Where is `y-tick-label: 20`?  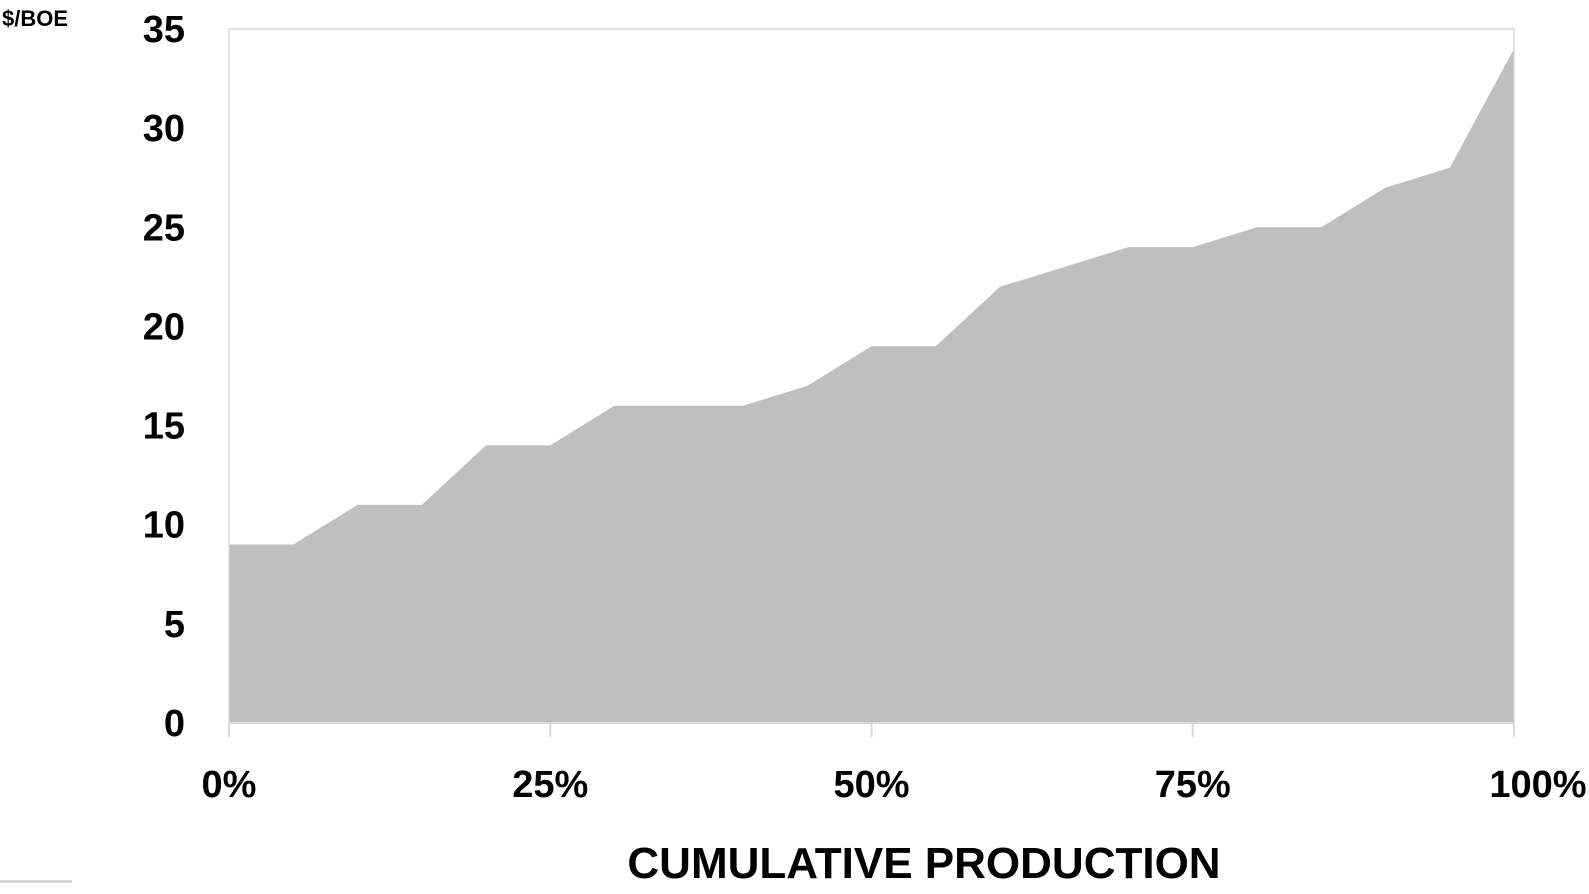 y-tick-label: 20 is located at coordinates (164, 327).